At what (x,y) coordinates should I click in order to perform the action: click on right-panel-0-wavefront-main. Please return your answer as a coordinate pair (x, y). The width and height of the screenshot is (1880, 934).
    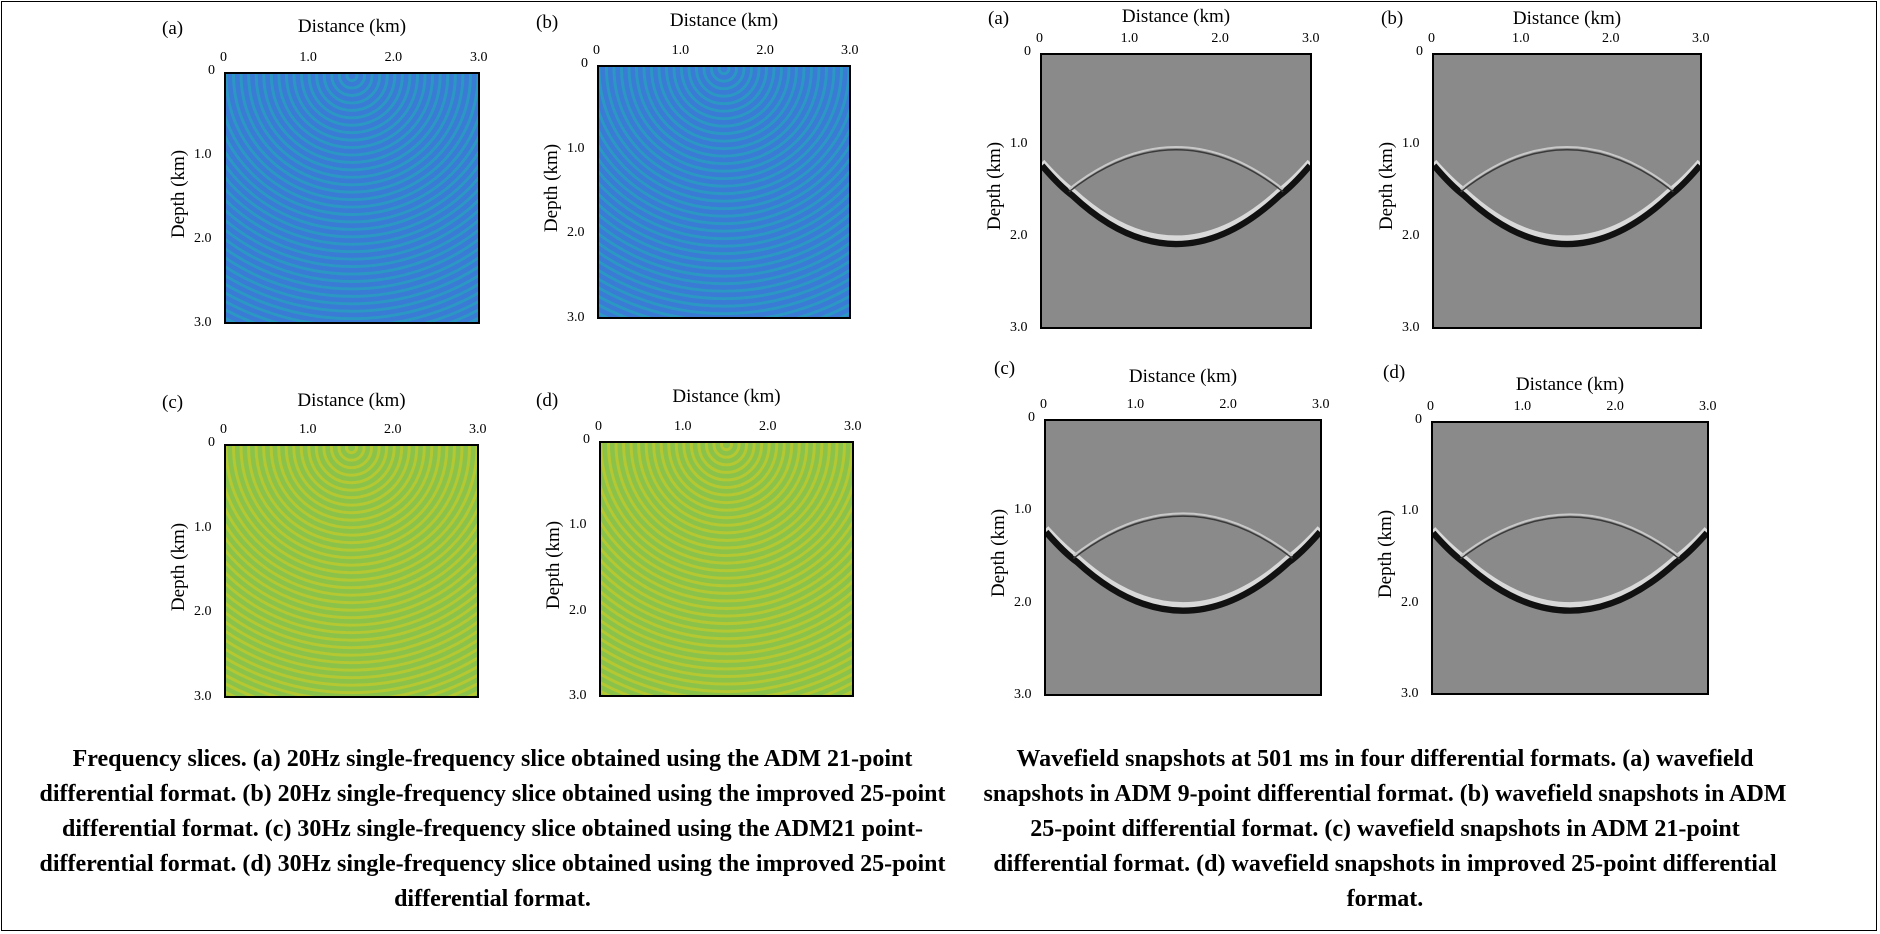
    Looking at the image, I should click on (1176, 205).